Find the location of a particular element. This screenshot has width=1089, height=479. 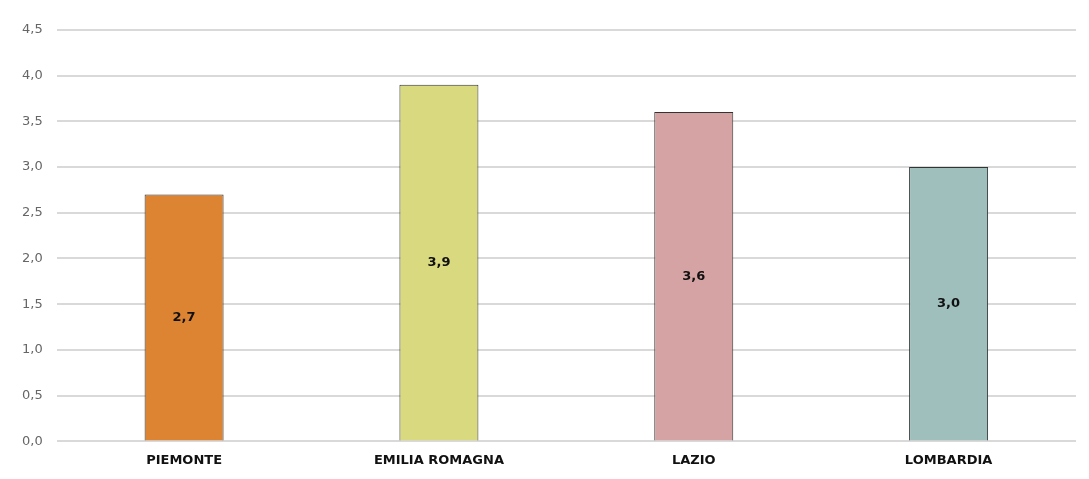

y-tick-label: 4,0 is located at coordinates (32, 74).